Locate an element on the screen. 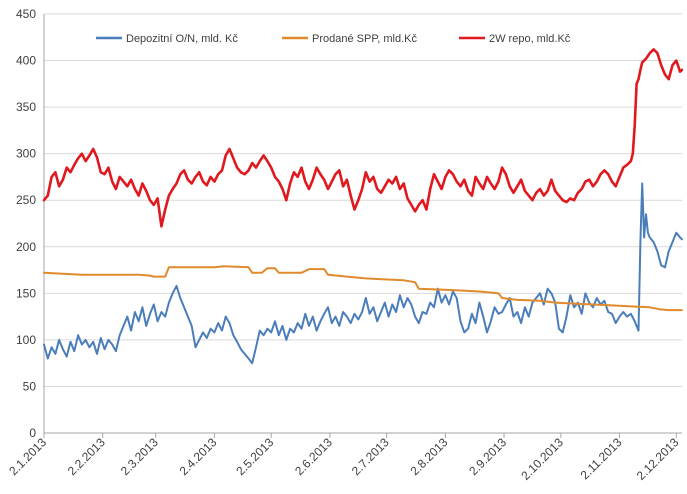 The height and width of the screenshot is (494, 687). y-tick-label: 200 is located at coordinates (26, 247).